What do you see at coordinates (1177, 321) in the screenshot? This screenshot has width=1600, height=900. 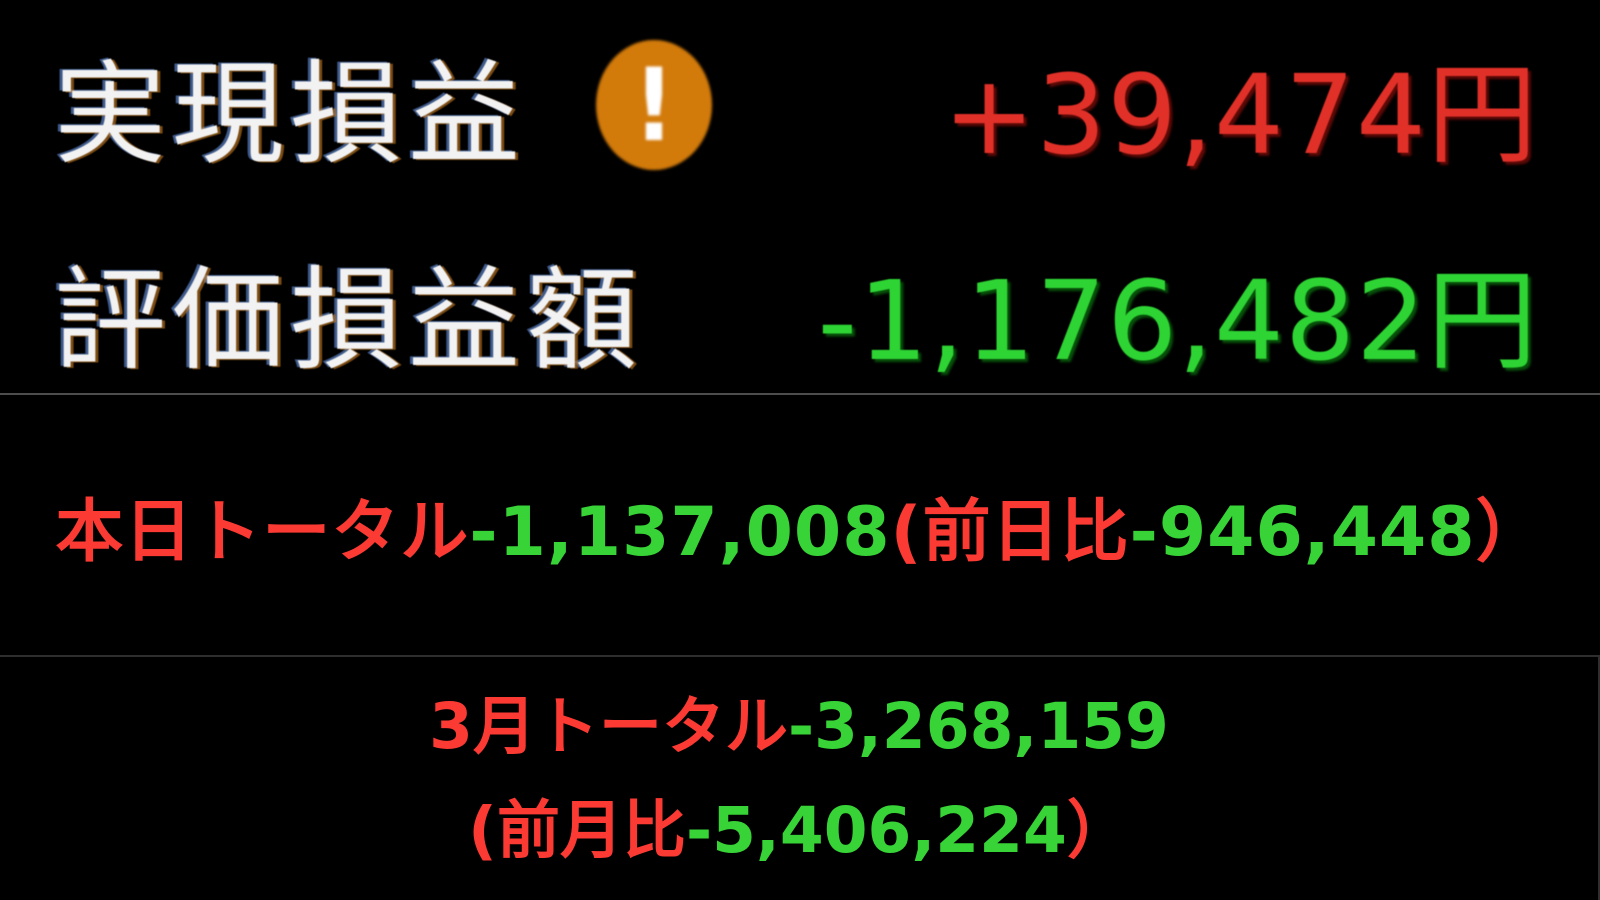 I see `unrealized-pnl-value: -1,176,482円` at bounding box center [1177, 321].